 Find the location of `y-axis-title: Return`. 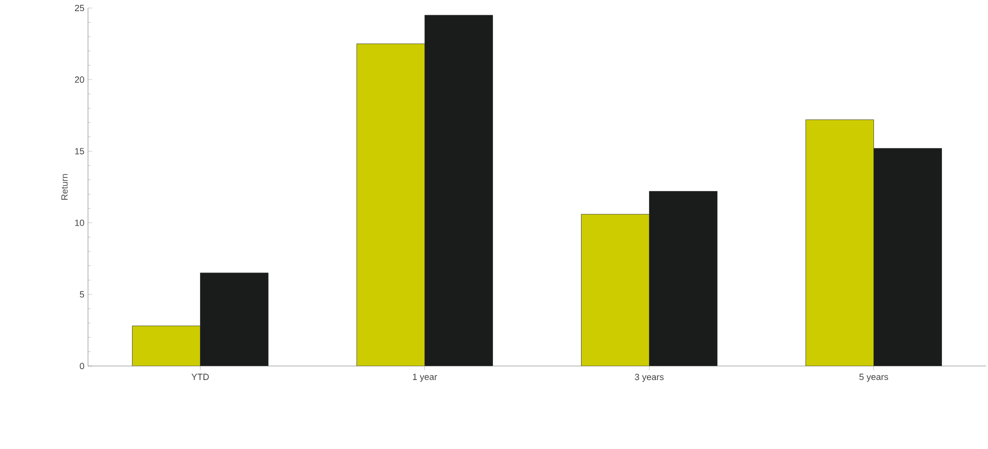

y-axis-title: Return is located at coordinates (64, 187).